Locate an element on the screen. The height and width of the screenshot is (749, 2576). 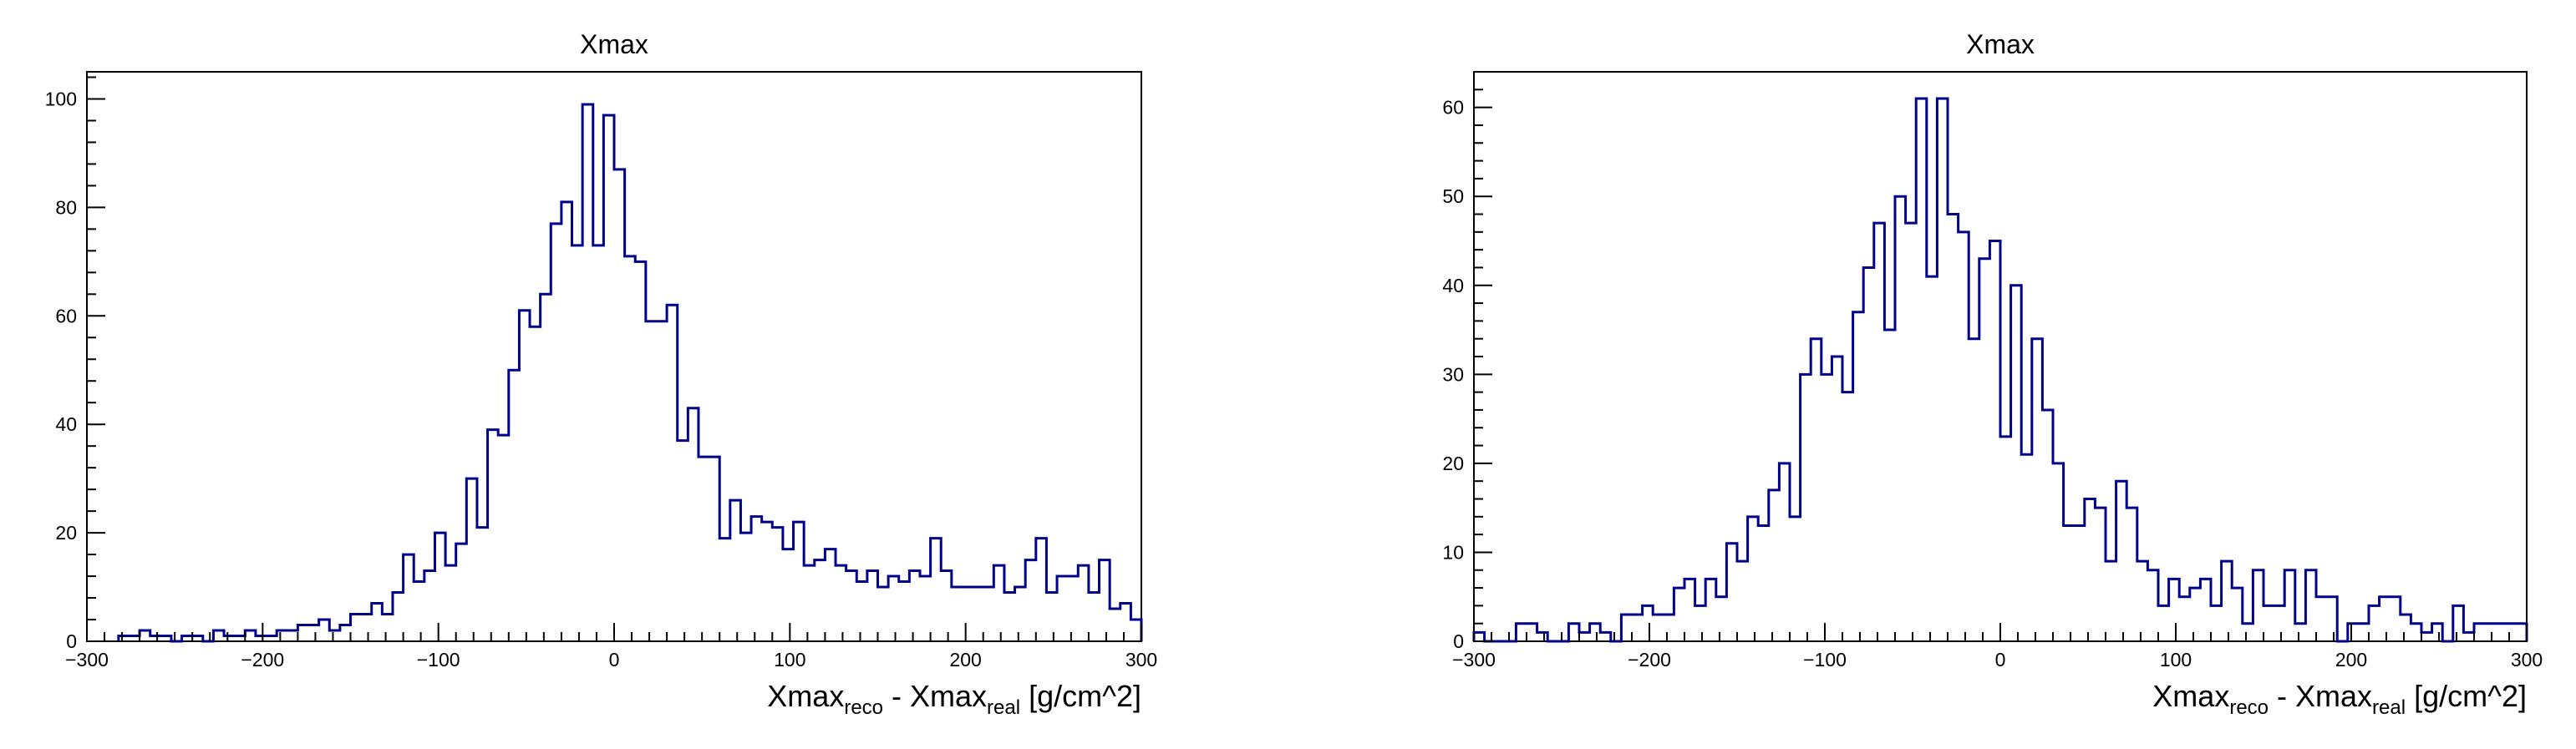
y-tick-label: 10 is located at coordinates (1453, 552).